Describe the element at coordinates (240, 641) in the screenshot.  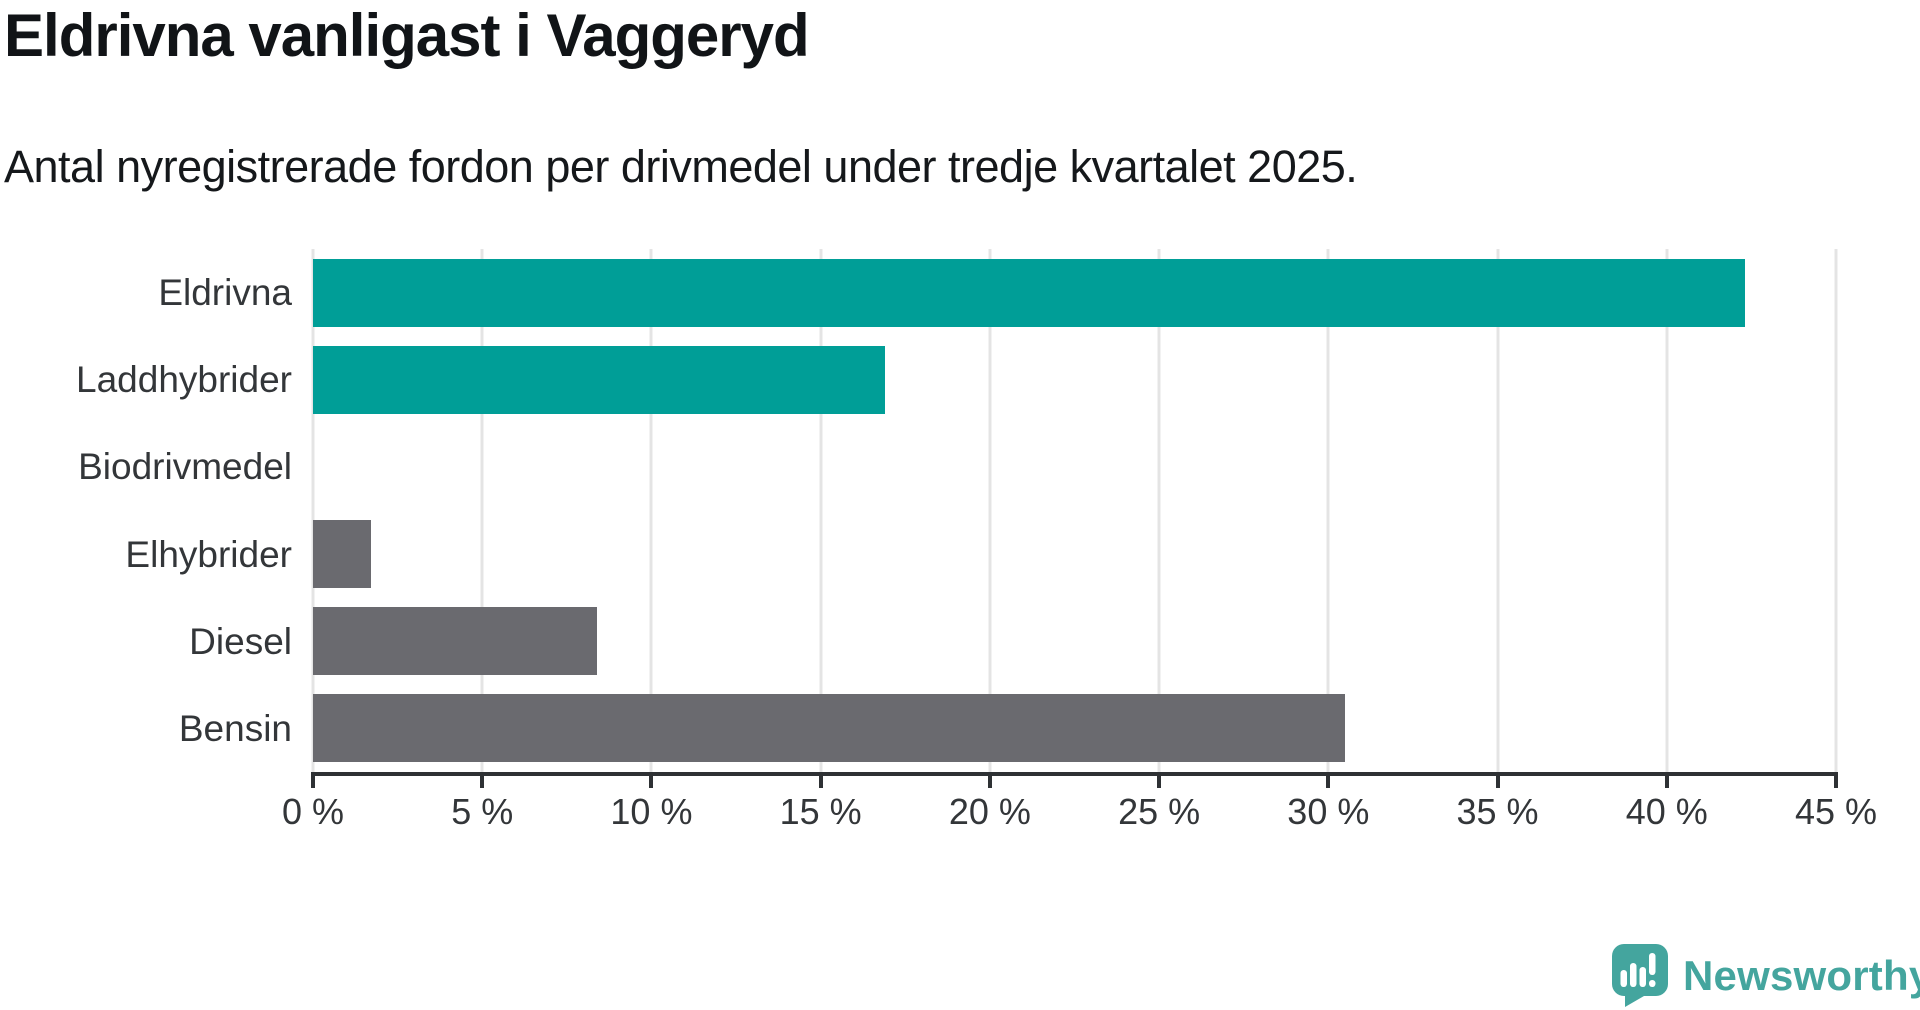
I see `category-label: Diesel` at that location.